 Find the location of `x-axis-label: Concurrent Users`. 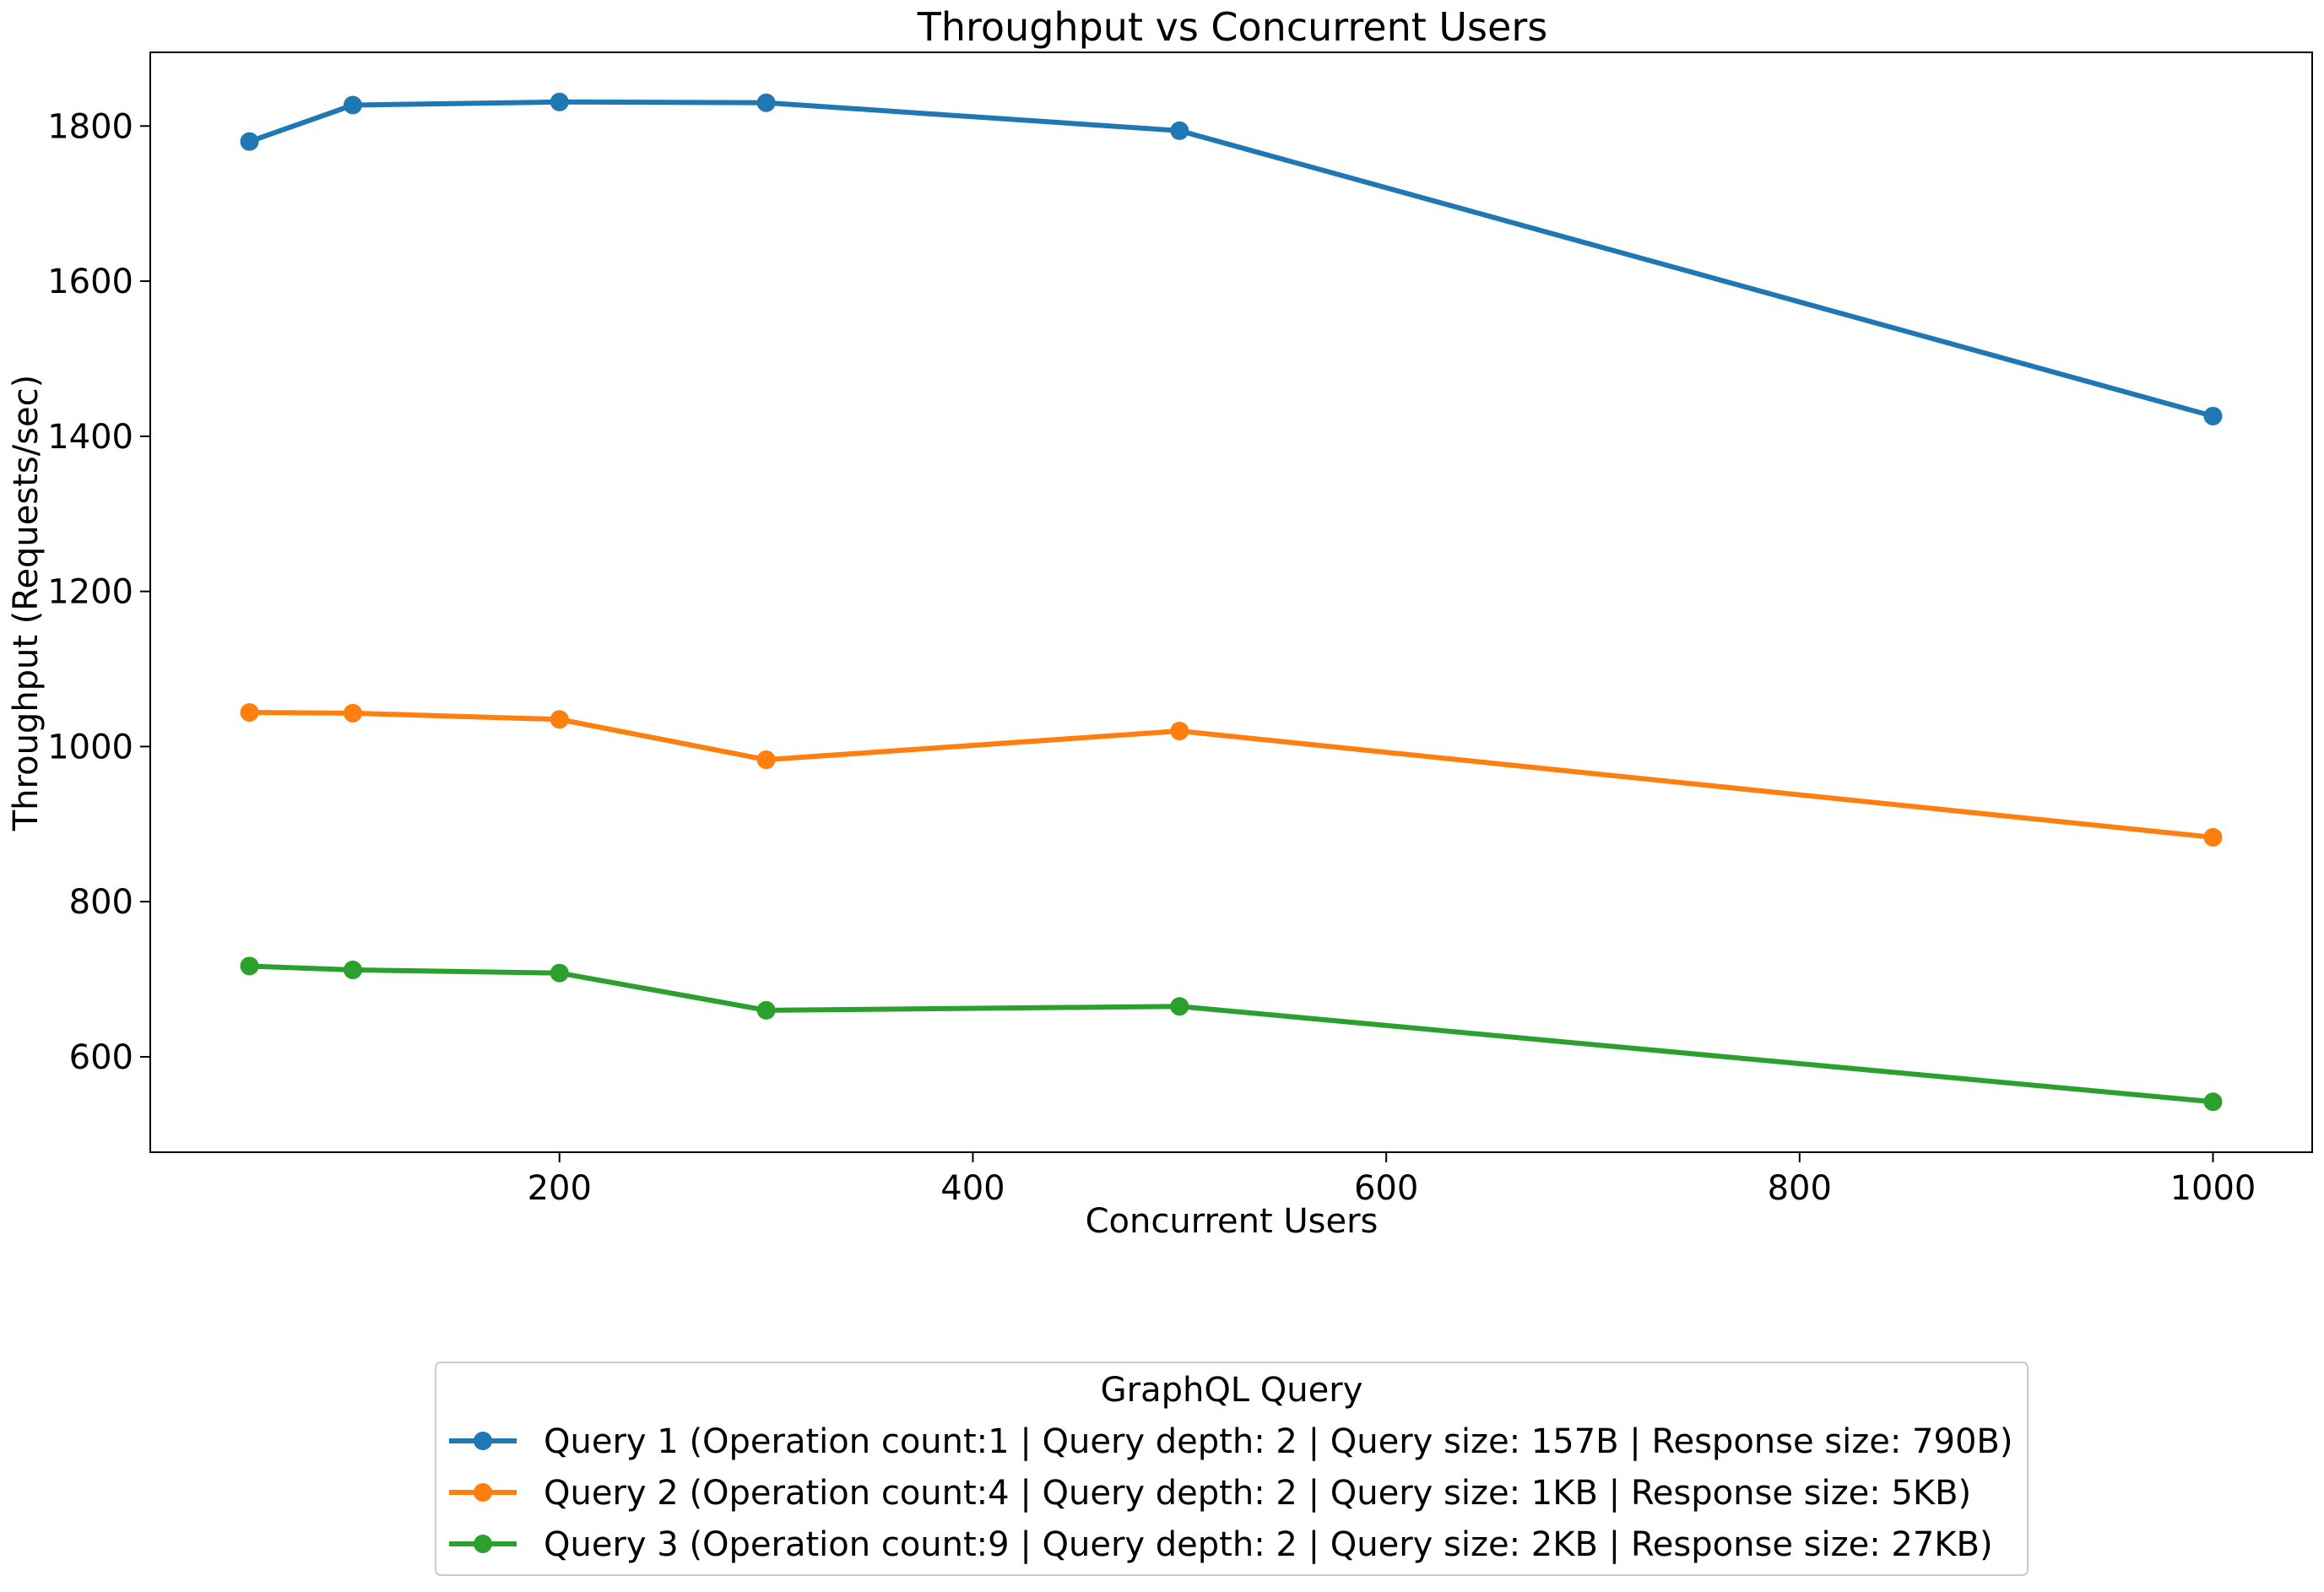

x-axis-label: Concurrent Users is located at coordinates (1232, 1221).